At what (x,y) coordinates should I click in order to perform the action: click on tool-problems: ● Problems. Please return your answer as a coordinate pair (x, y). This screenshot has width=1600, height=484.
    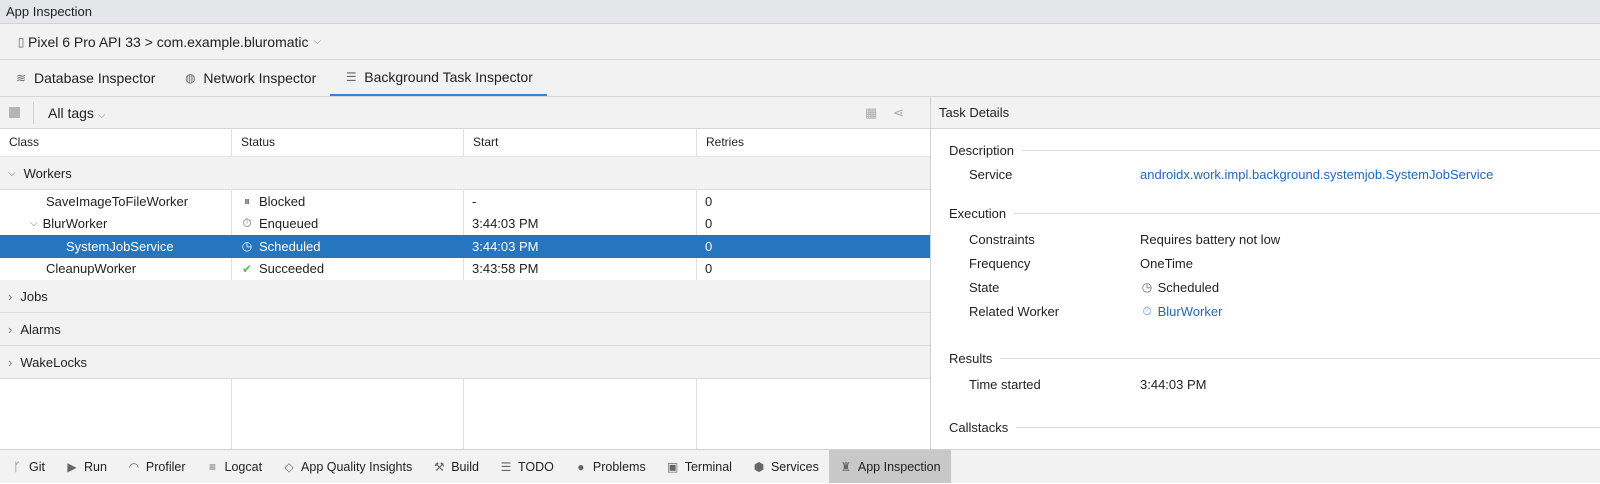
    Looking at the image, I should click on (610, 466).